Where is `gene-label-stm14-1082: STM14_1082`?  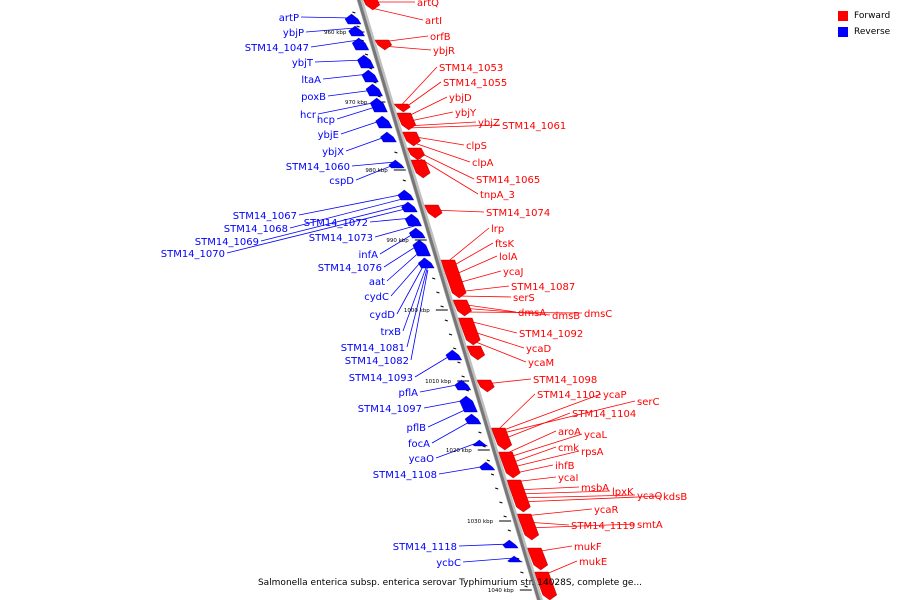 gene-label-stm14-1082: STM14_1082 is located at coordinates (377, 361).